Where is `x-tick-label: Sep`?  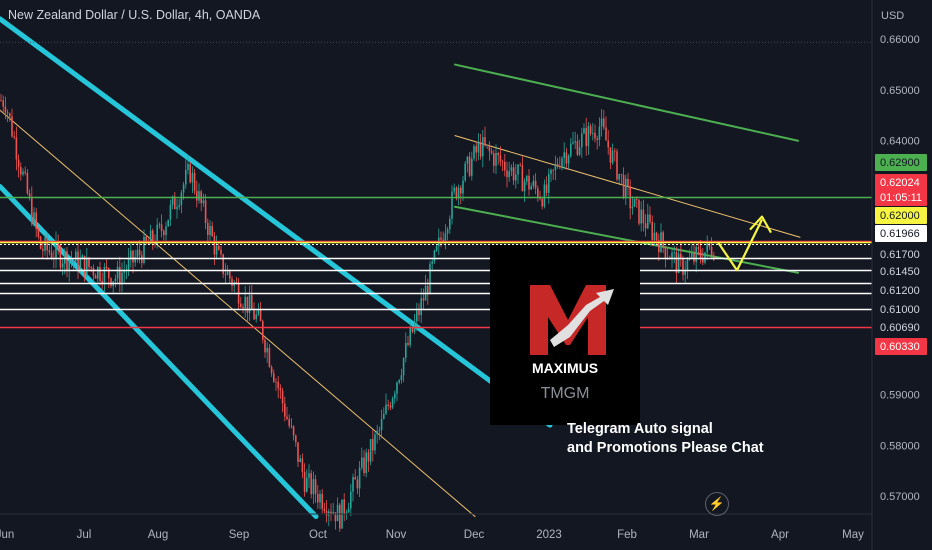
x-tick-label: Sep is located at coordinates (239, 535).